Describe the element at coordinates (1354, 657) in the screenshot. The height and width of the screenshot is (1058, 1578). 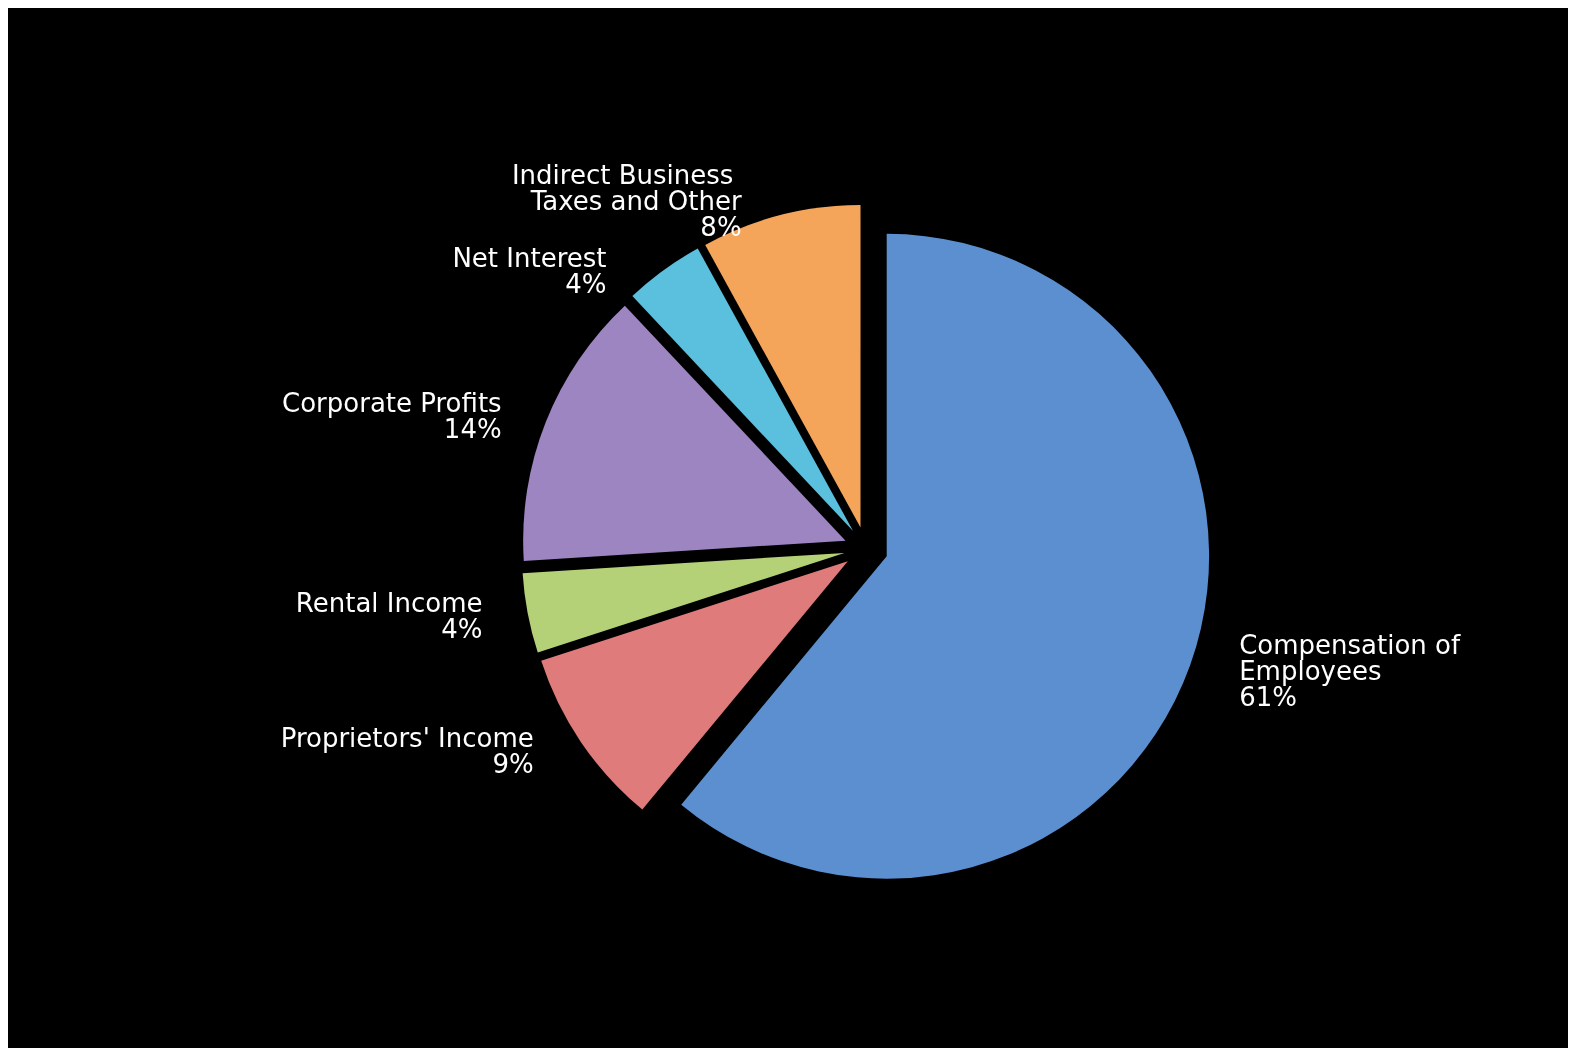
I see `slice-label: Compensation of Employees` at that location.